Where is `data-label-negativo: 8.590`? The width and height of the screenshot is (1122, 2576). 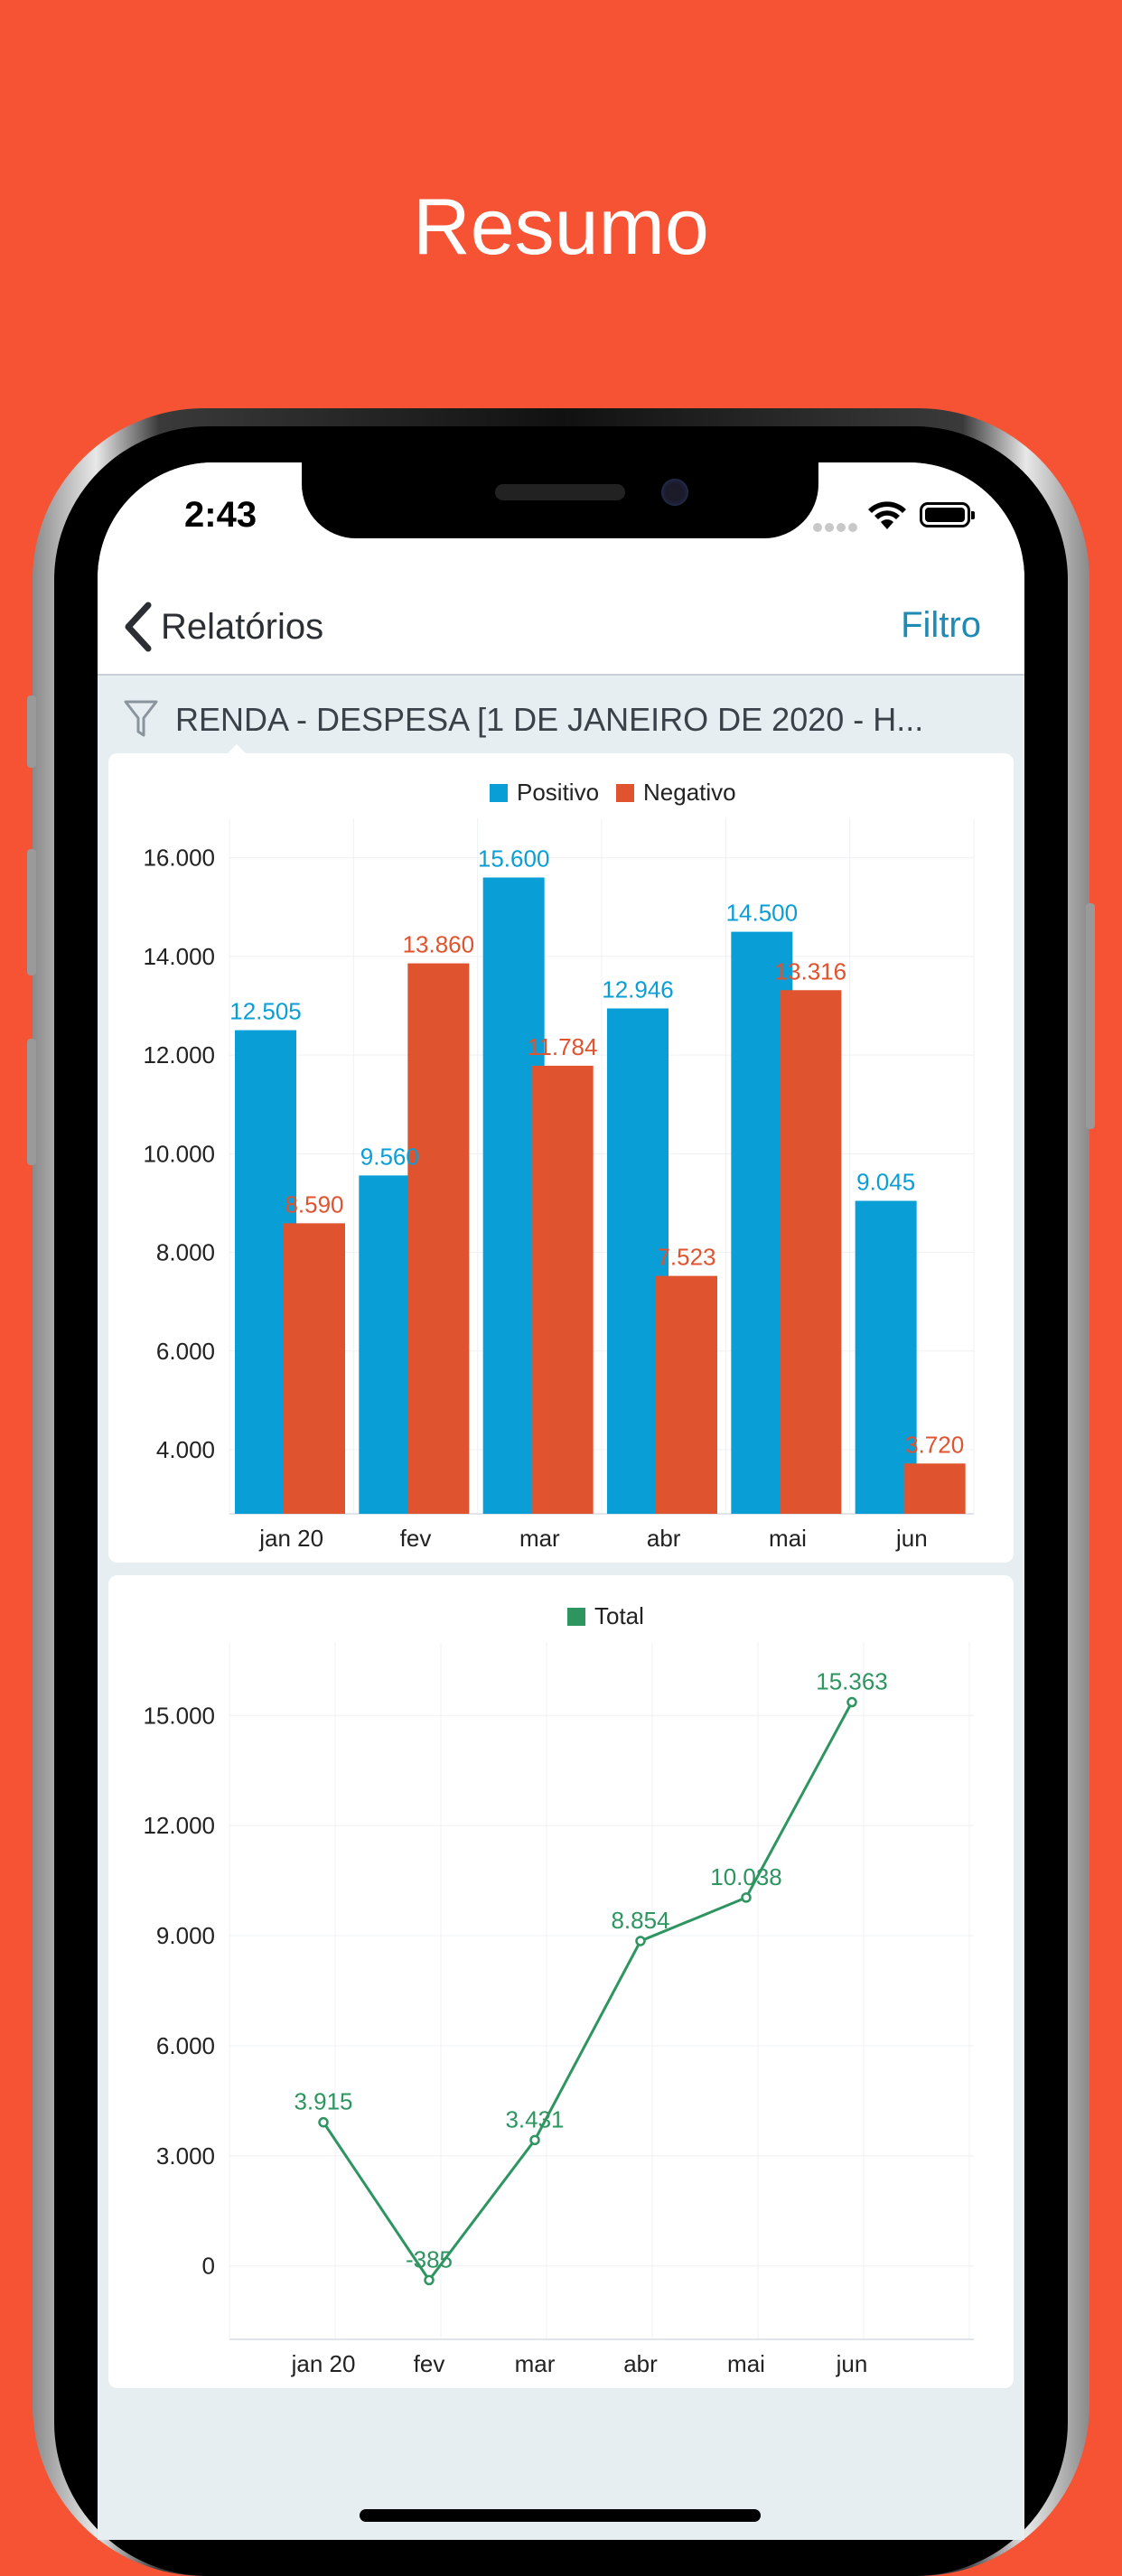 data-label-negativo: 8.590 is located at coordinates (314, 1204).